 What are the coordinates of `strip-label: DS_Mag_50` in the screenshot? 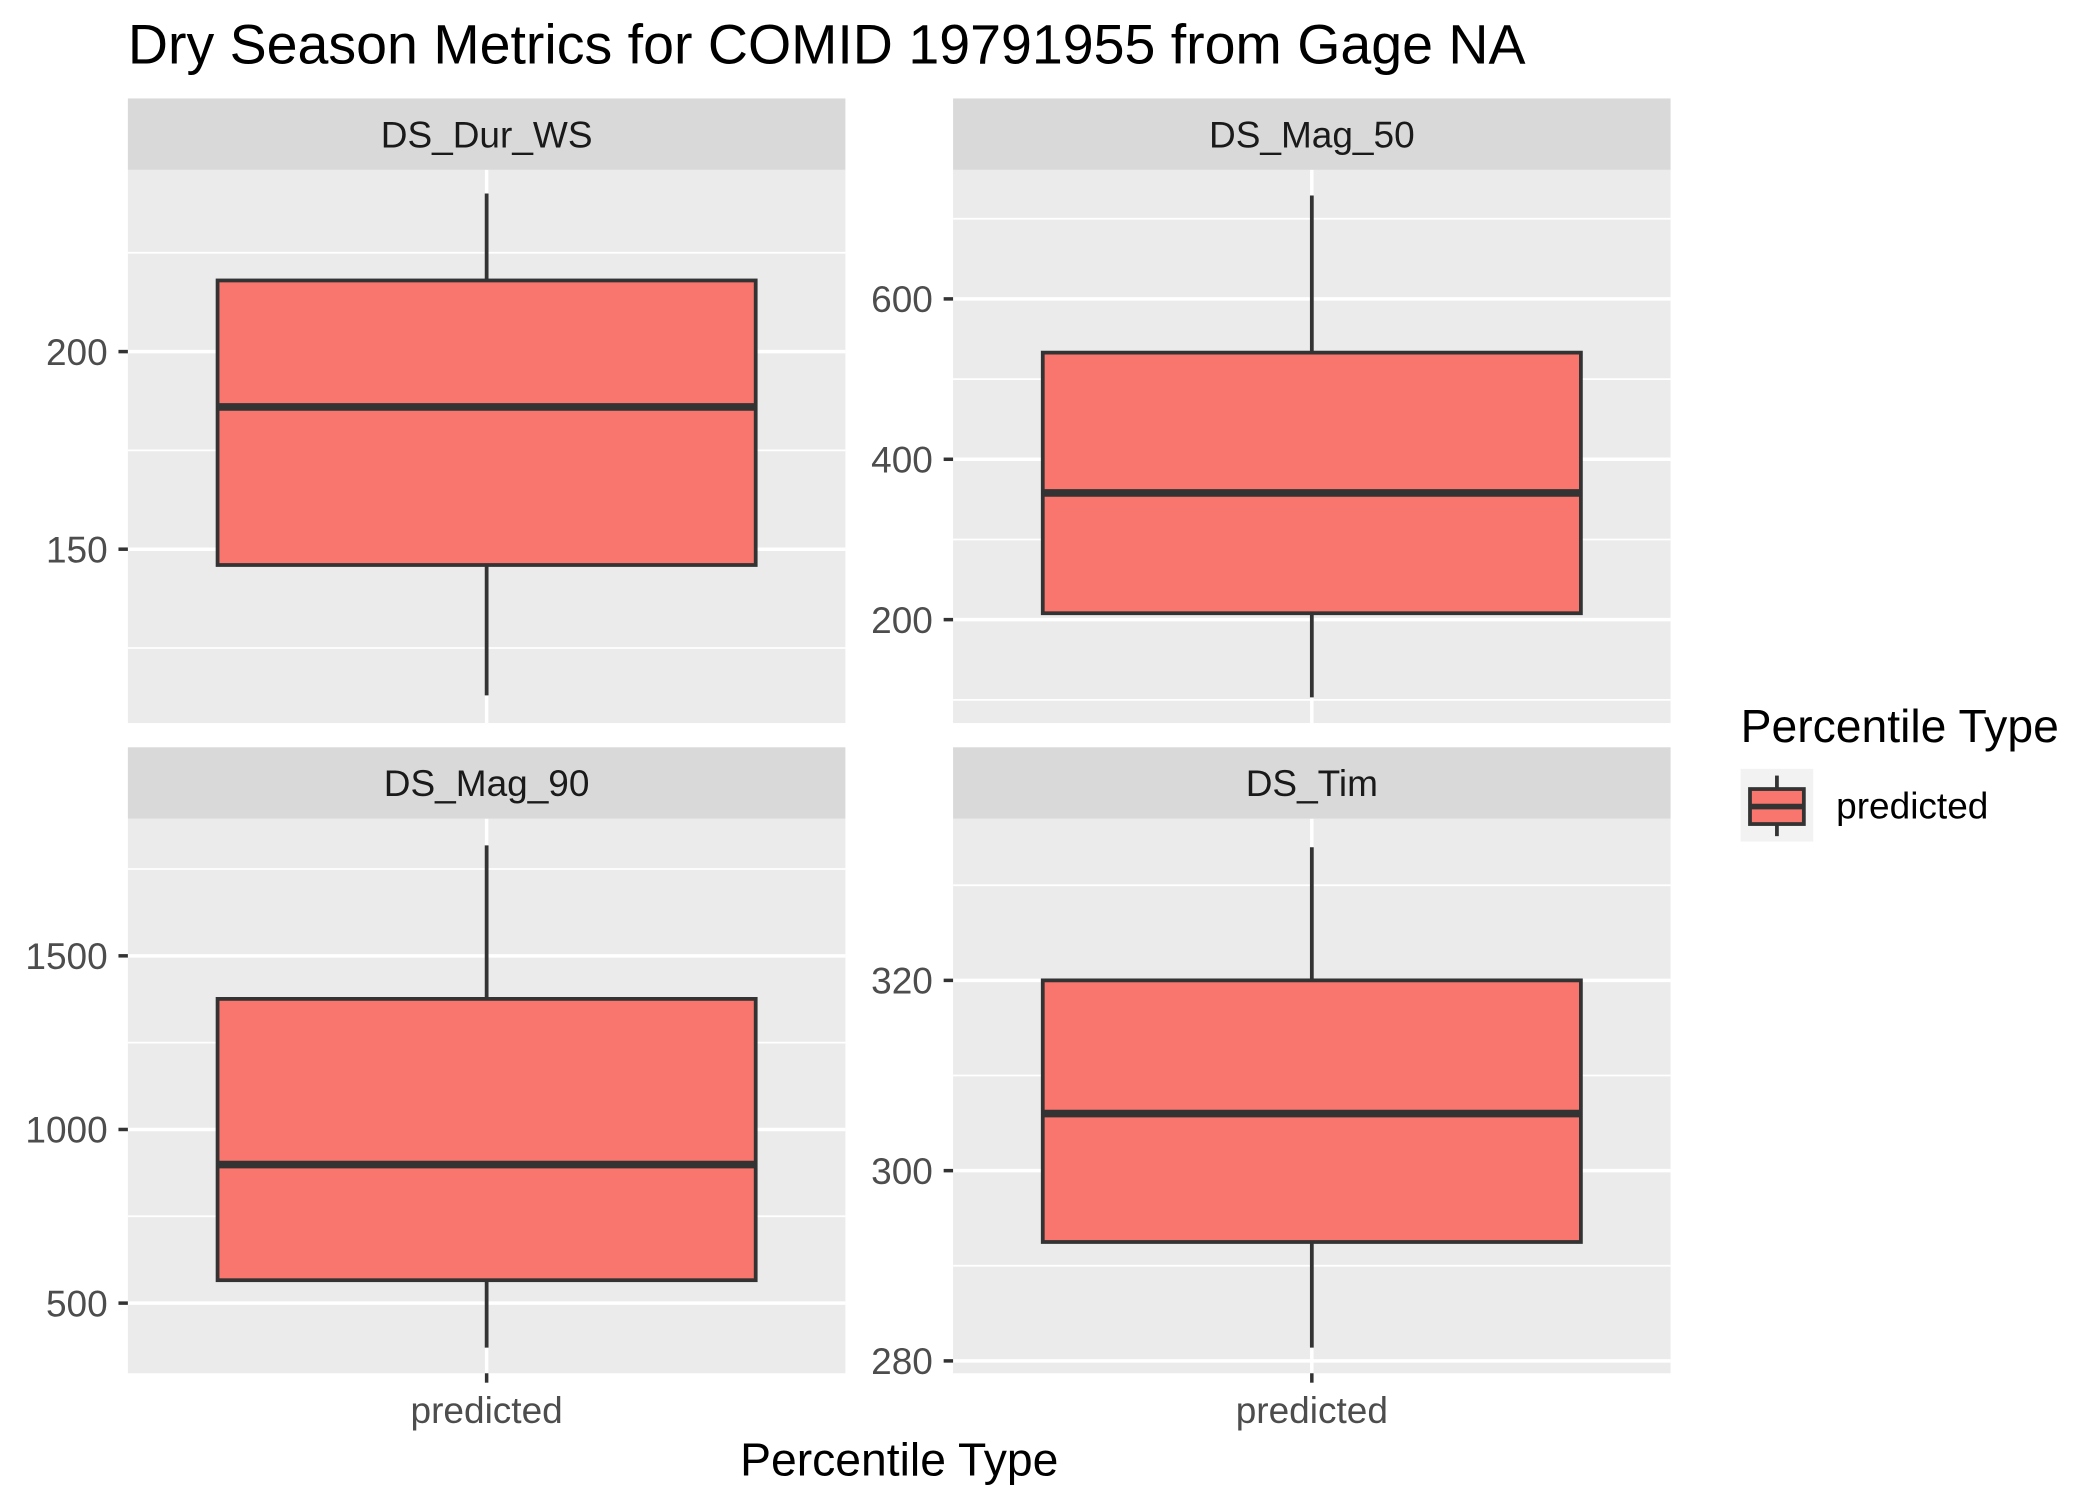 It's located at (1312, 134).